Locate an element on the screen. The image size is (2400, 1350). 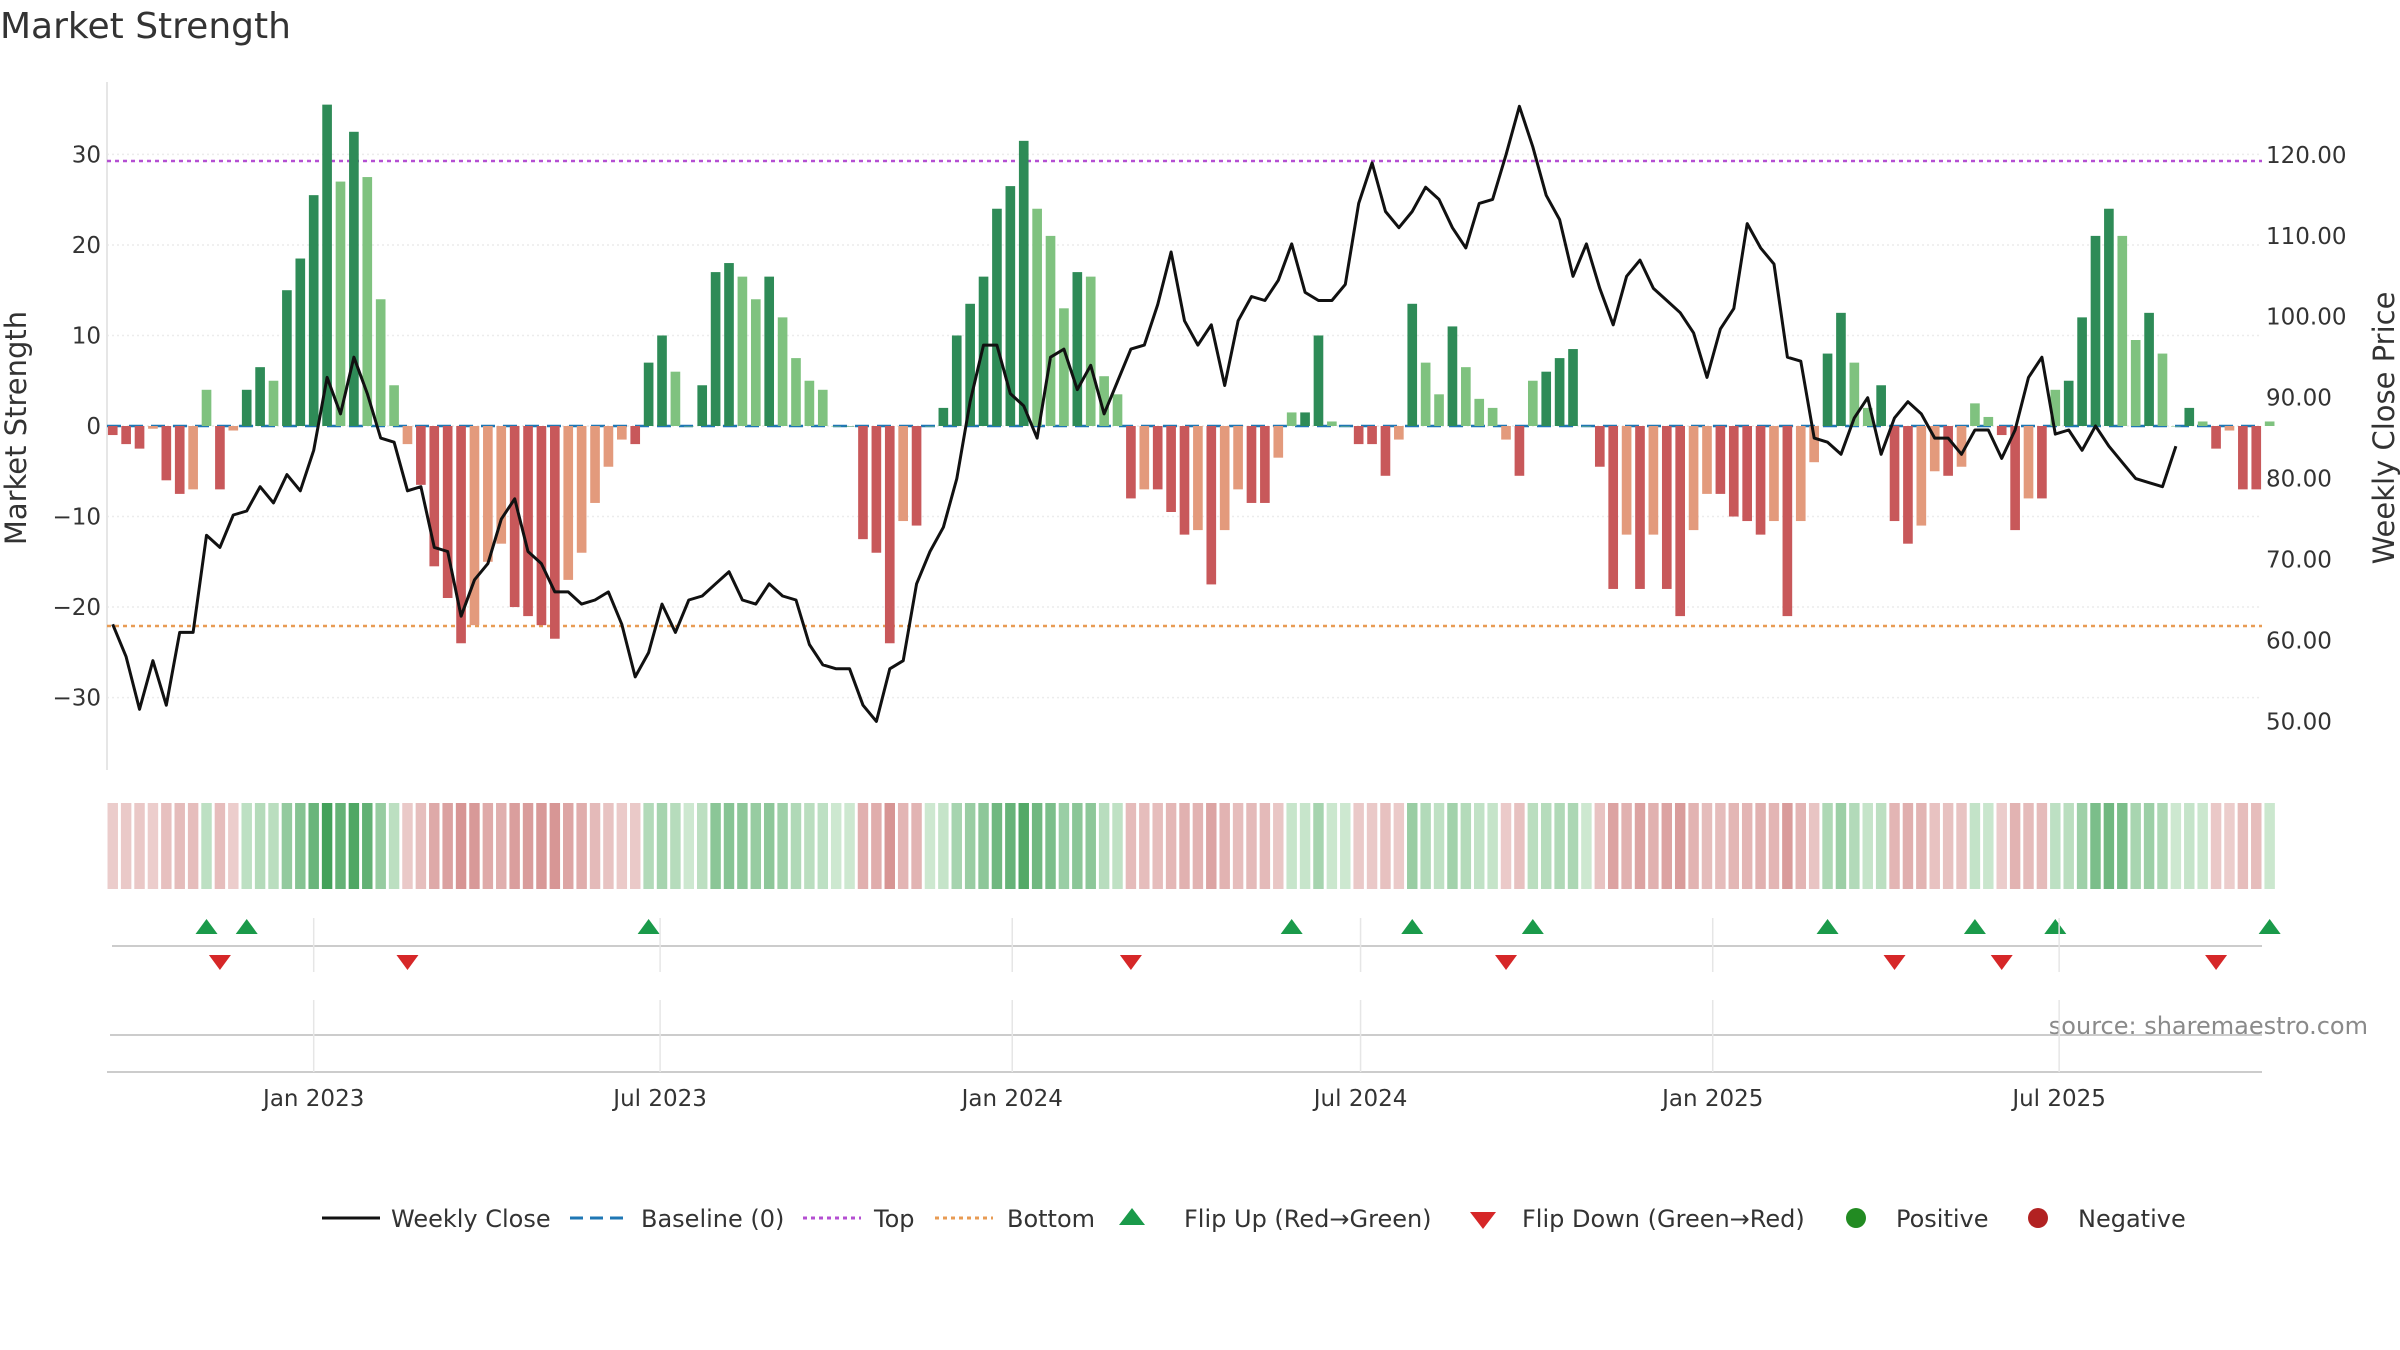
legend-flip-down-icon is located at coordinates (1483, 1220).